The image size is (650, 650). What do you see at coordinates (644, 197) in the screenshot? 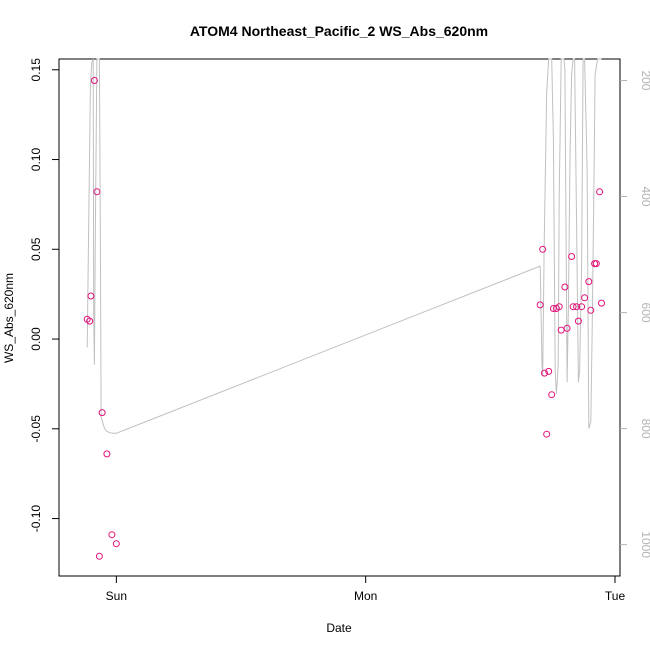
I see `y-right-tick-label: 400` at bounding box center [644, 197].